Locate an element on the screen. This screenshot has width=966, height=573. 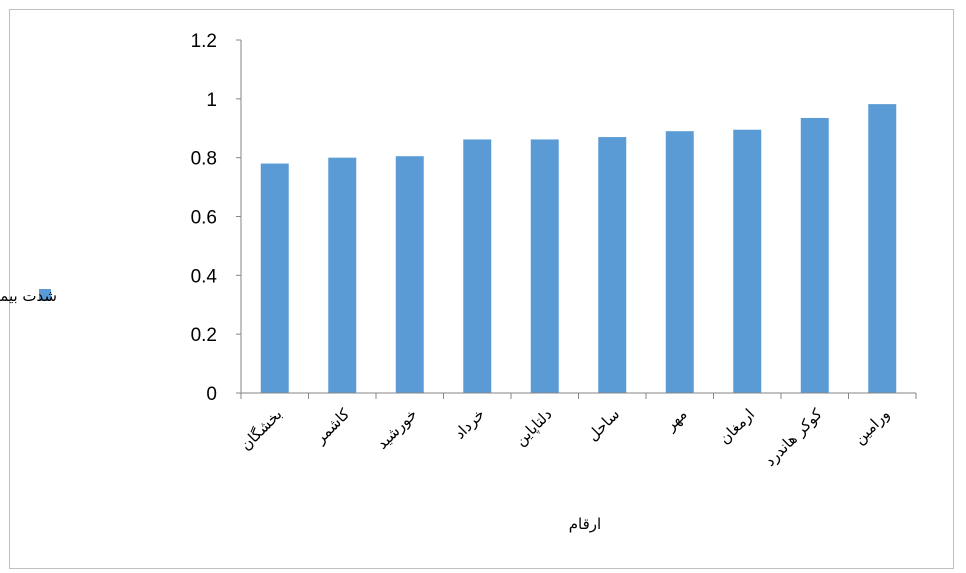
x-tick-label: کوکر هاندرد is located at coordinates (793, 436).